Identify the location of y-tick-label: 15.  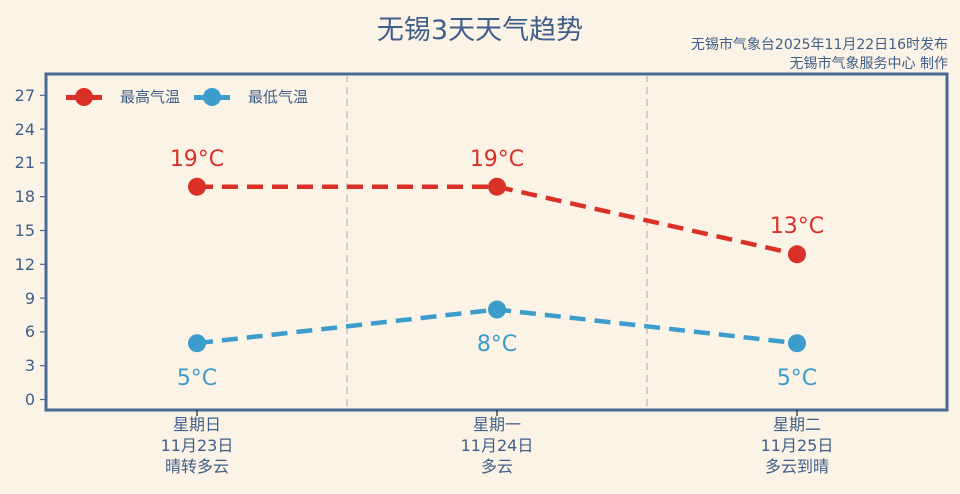
(25, 230).